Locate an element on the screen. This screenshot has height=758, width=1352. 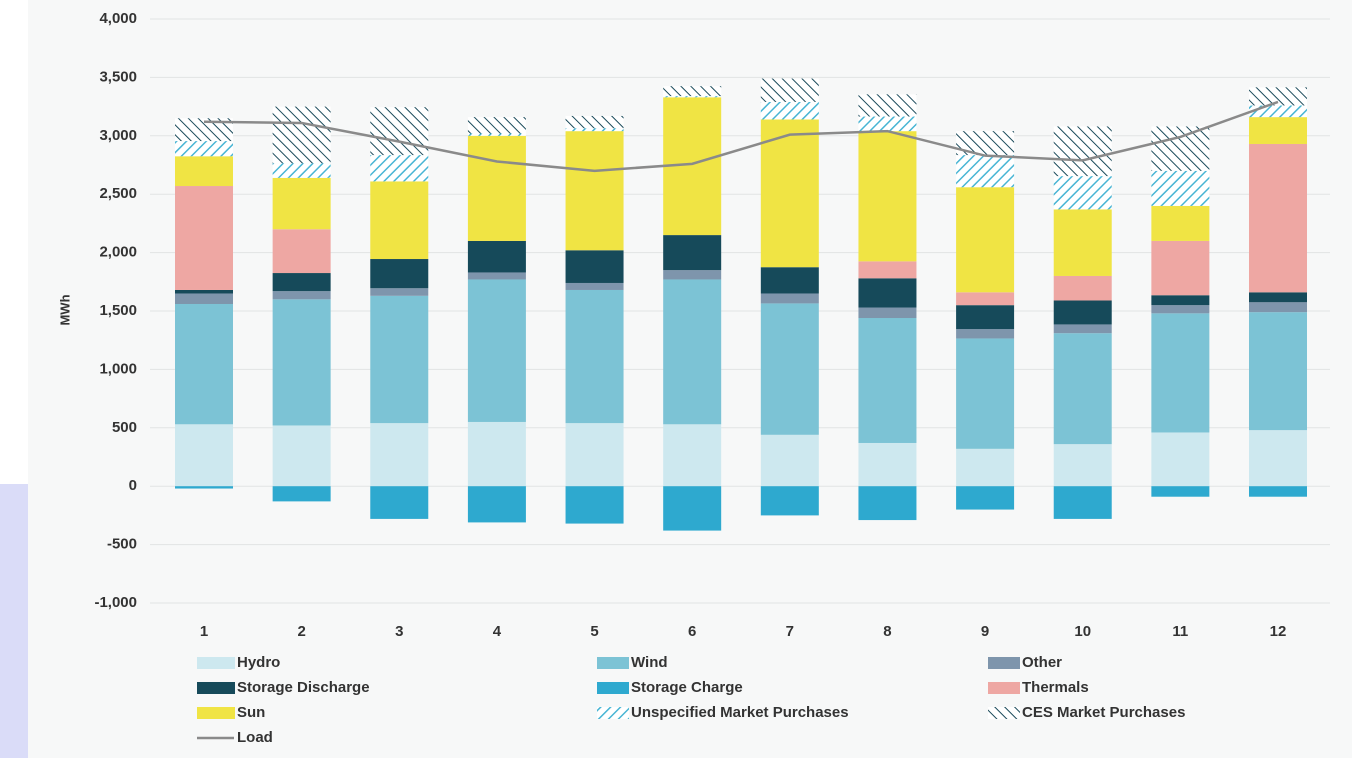
y-tick-label: 3,500 is located at coordinates (118, 76).